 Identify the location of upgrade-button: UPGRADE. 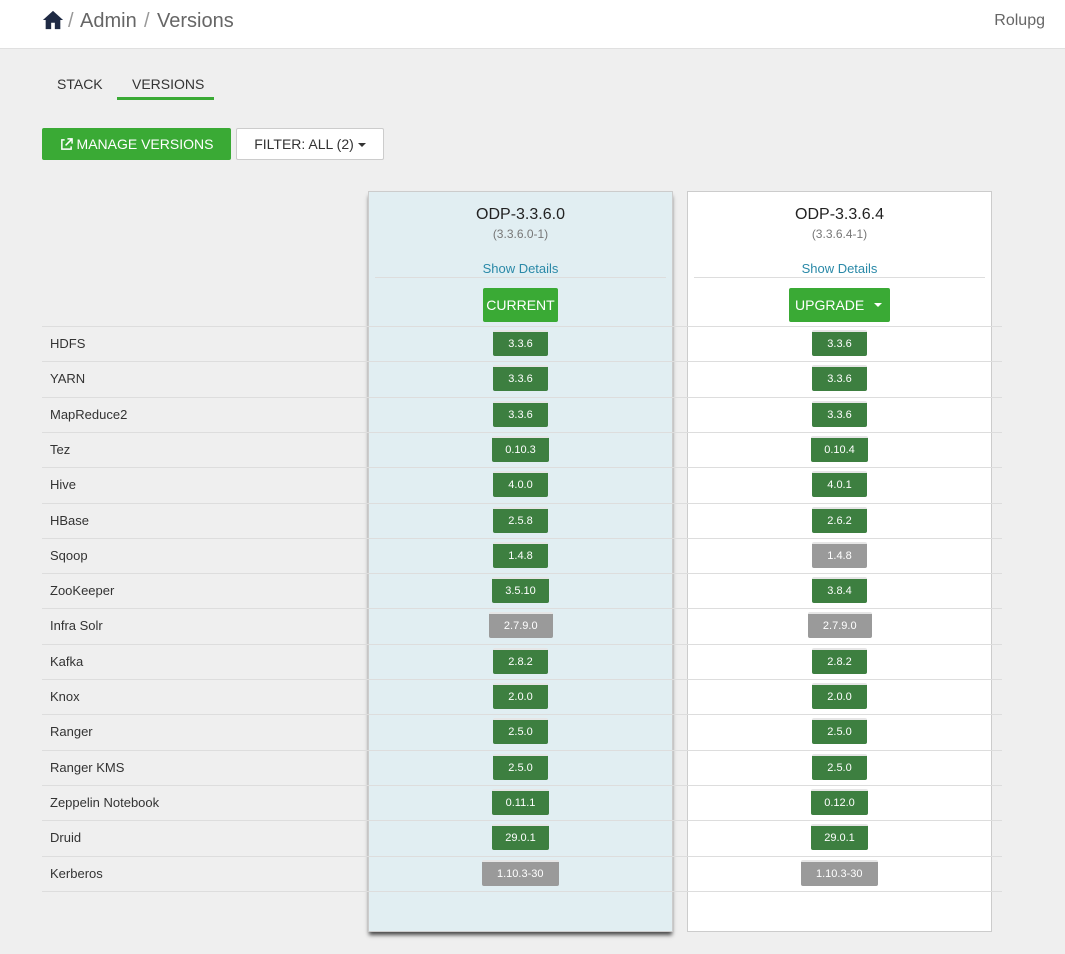
(839, 305).